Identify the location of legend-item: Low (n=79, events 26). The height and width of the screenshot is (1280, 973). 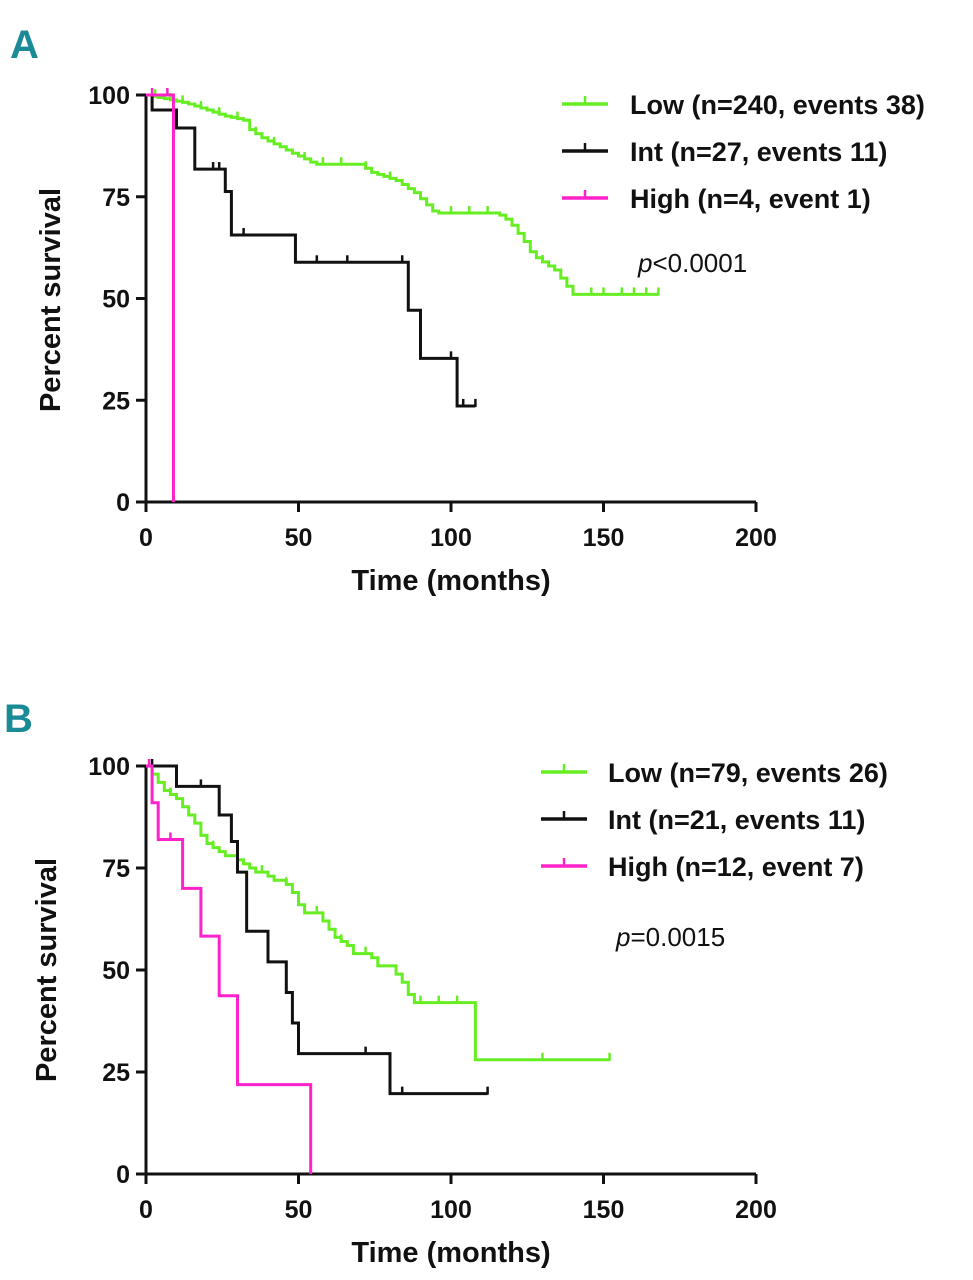
(714, 773).